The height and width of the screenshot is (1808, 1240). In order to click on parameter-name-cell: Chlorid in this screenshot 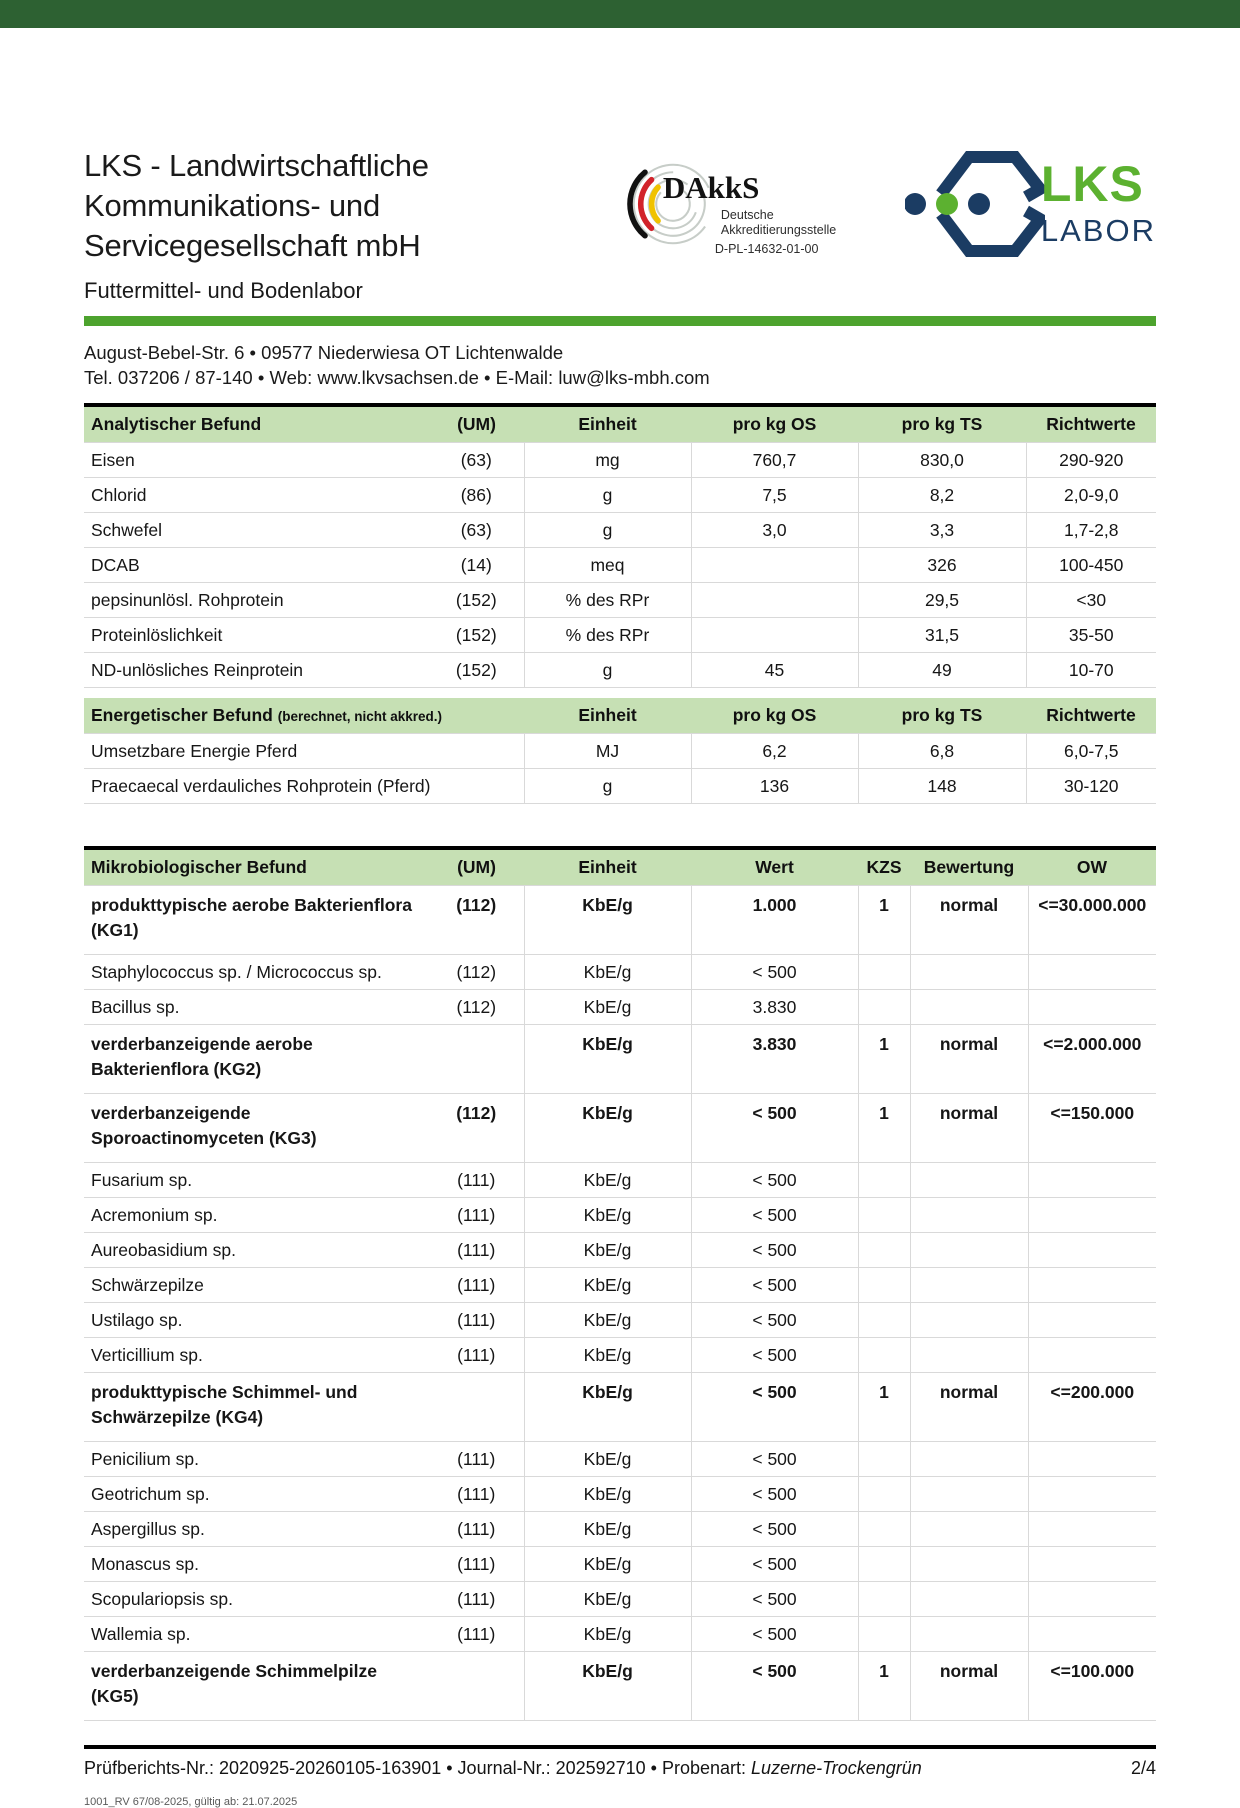, I will do `click(256, 495)`.